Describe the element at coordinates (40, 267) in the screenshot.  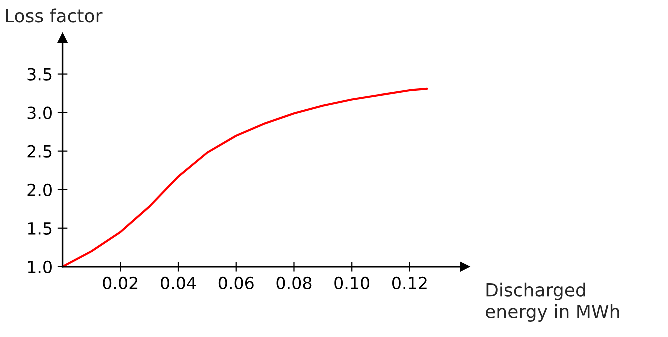
I see `y-tick-label: 1.0` at that location.